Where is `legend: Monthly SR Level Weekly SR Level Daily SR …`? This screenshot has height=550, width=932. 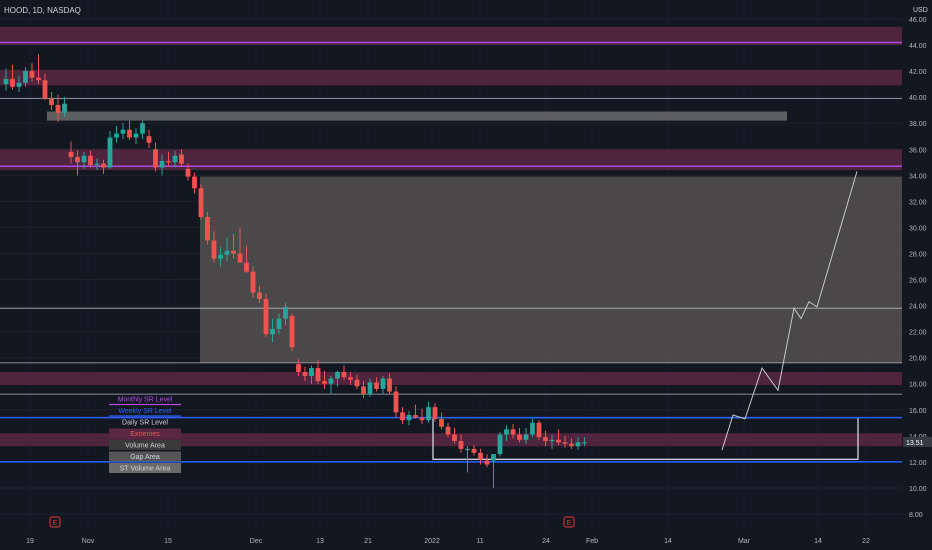 legend: Monthly SR Level Weekly SR Level Daily SR … is located at coordinates (145, 435).